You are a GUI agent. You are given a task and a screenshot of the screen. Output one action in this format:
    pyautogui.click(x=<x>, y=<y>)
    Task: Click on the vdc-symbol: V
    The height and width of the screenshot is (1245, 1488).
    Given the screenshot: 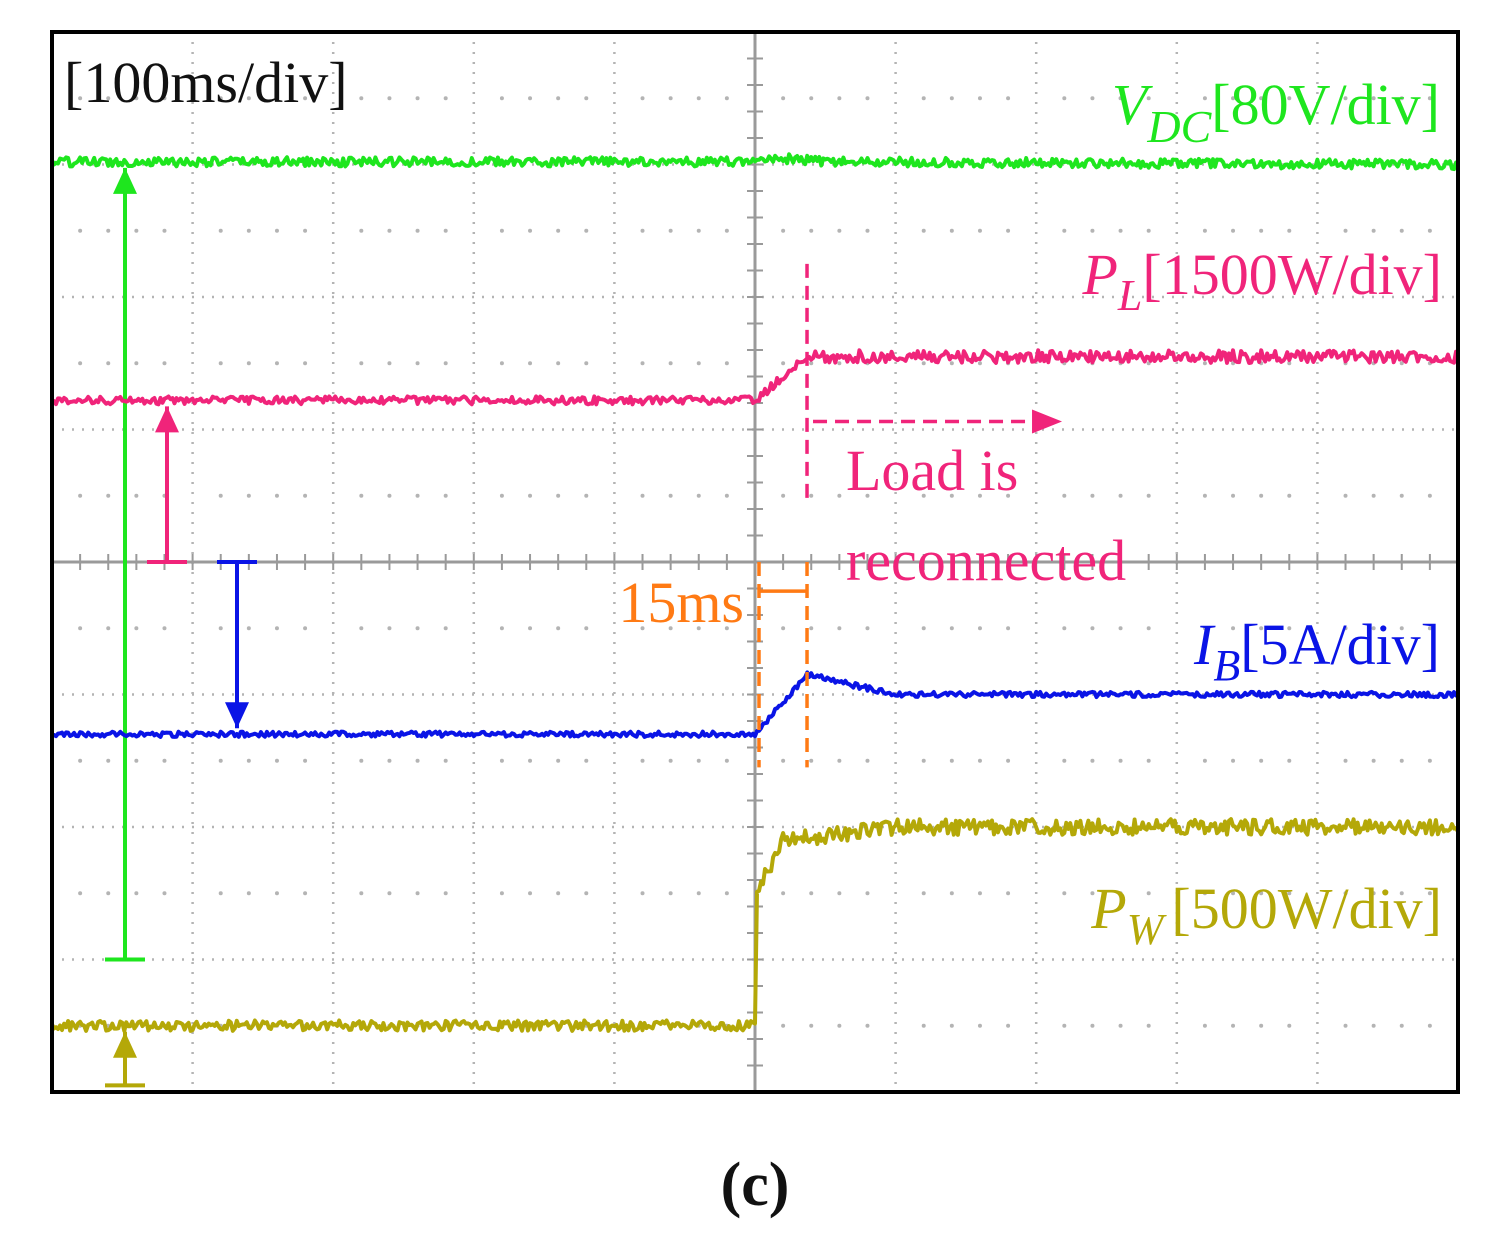 What is the action you would take?
    pyautogui.click(x=1133, y=104)
    